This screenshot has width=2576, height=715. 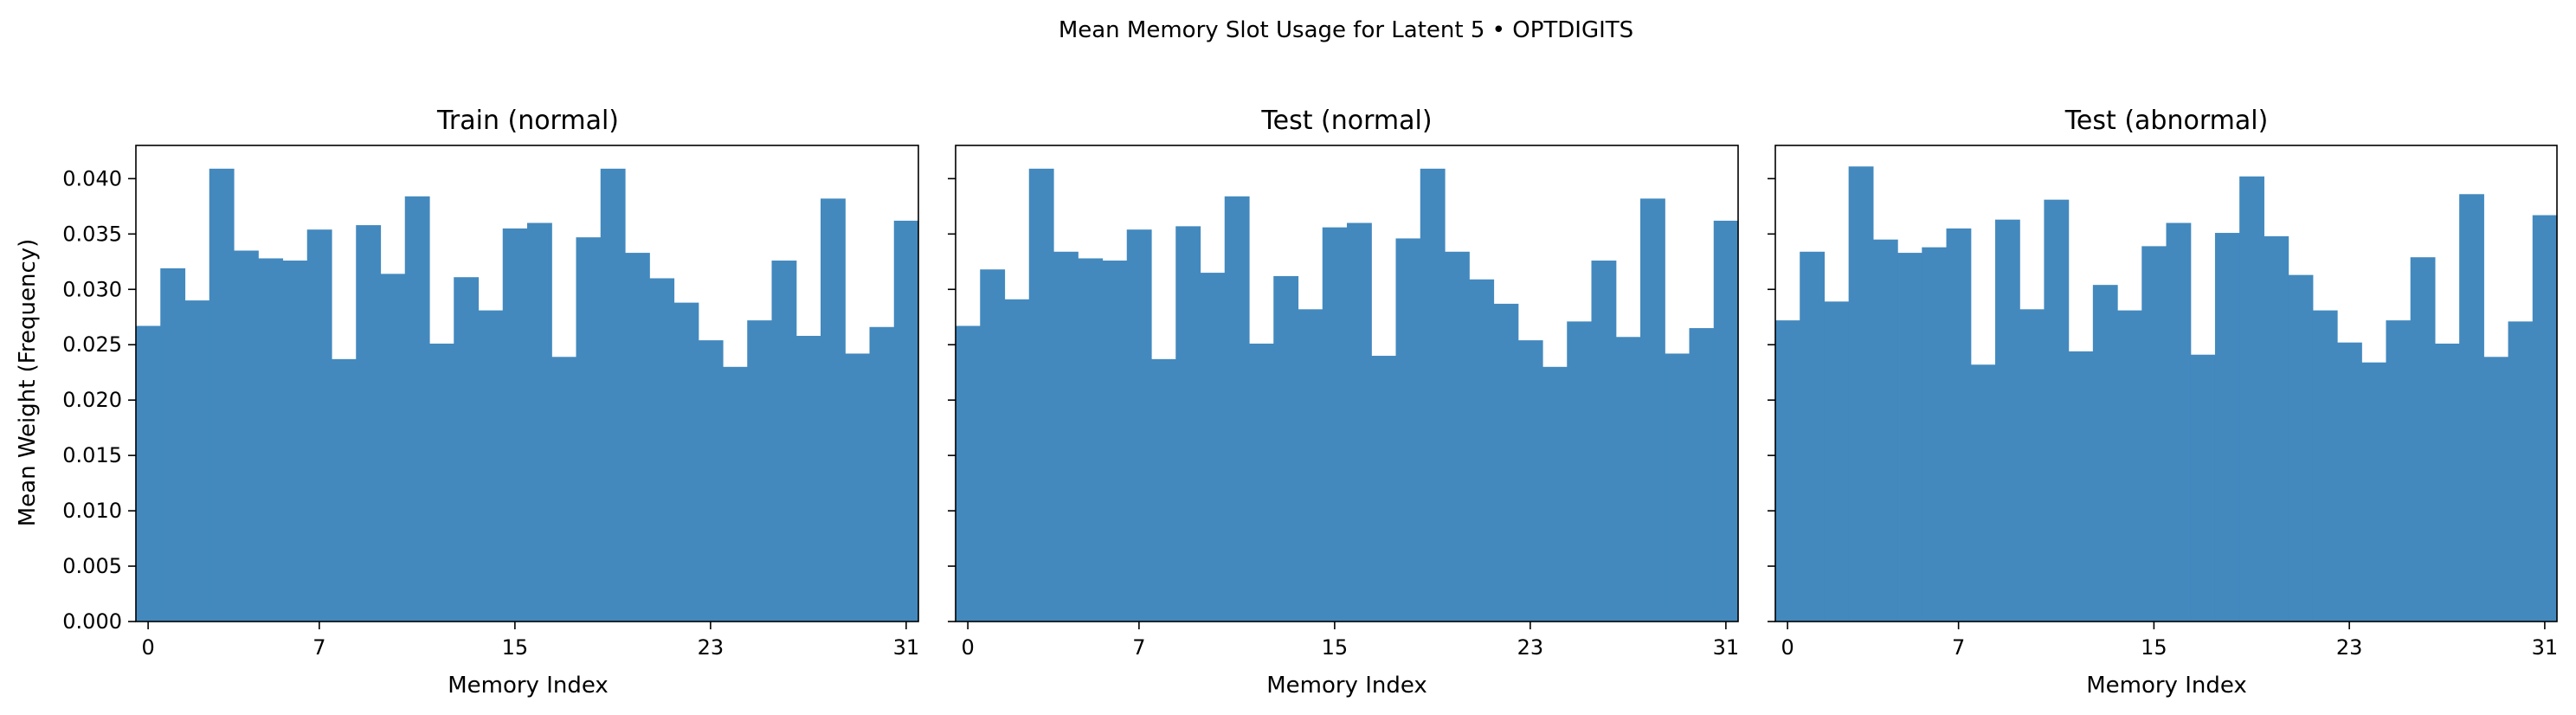 What do you see at coordinates (92, 455) in the screenshot?
I see `y-tick-label: 0.015` at bounding box center [92, 455].